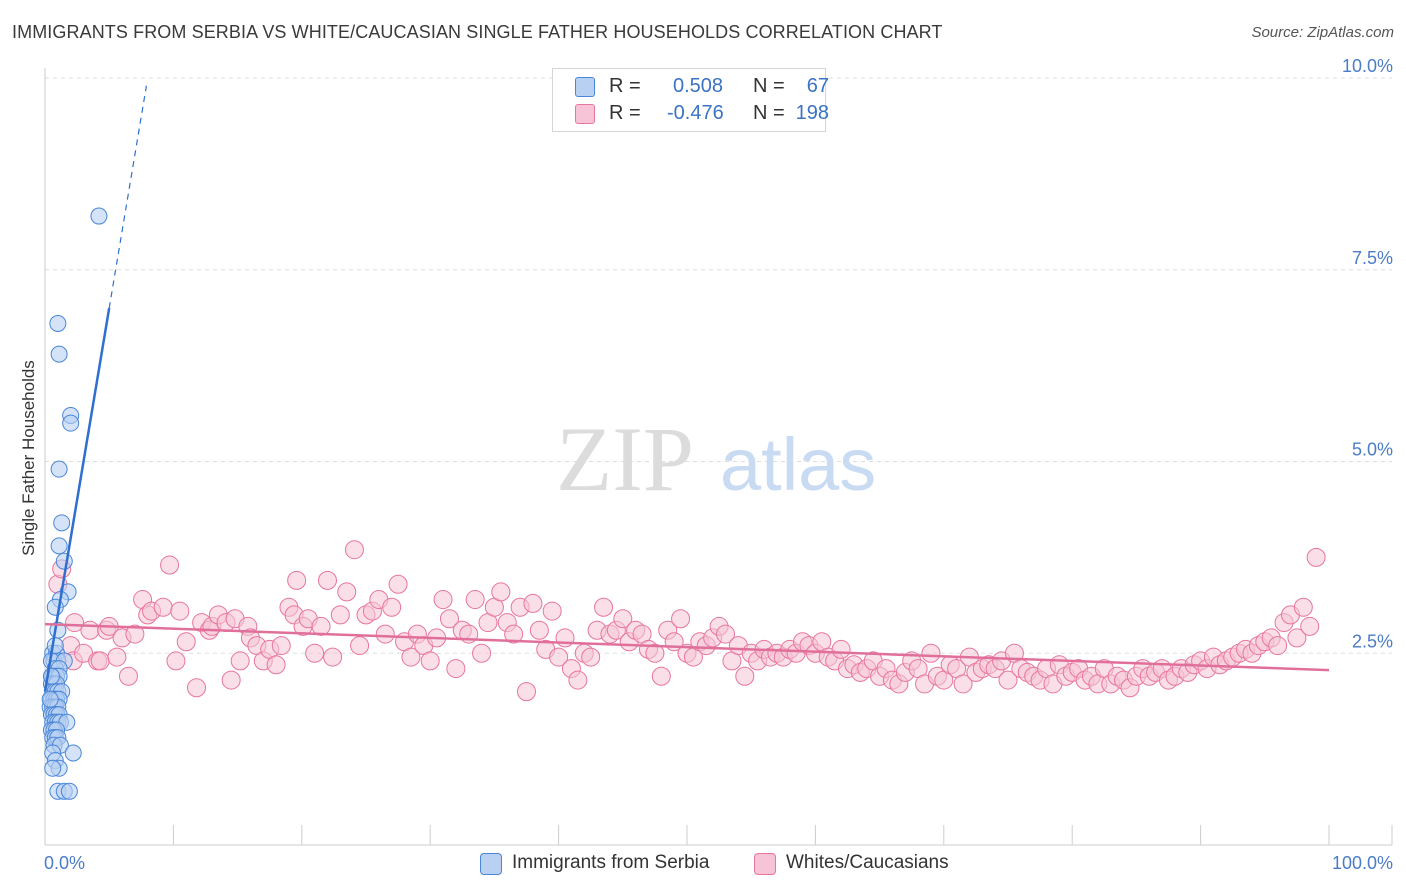  Describe the element at coordinates (64, 863) in the screenshot. I see `x-tick-label-start: 0.0%` at that location.